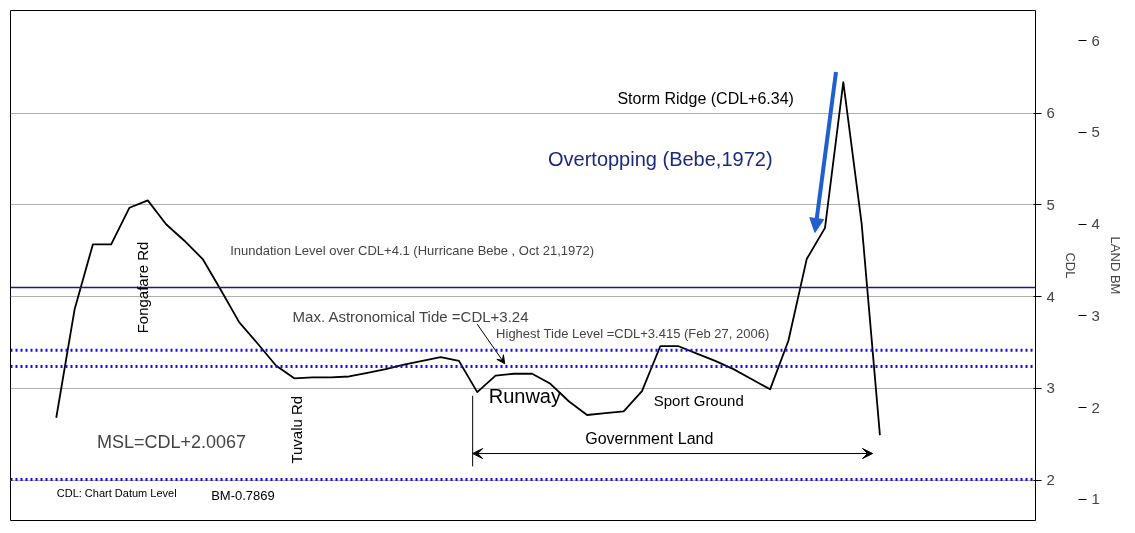 The image size is (1135, 533). Describe the element at coordinates (1095, 315) in the screenshot. I see `y2-tick-label: 3` at that location.